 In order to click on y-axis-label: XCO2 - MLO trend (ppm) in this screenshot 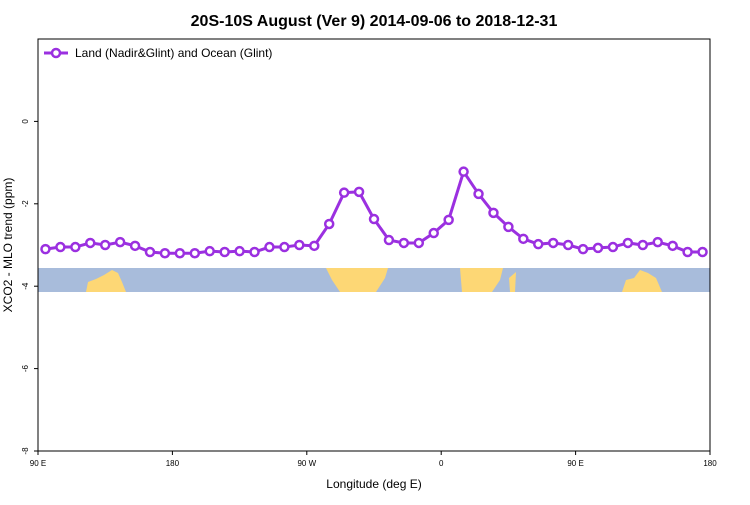, I will do `click(8, 245)`.